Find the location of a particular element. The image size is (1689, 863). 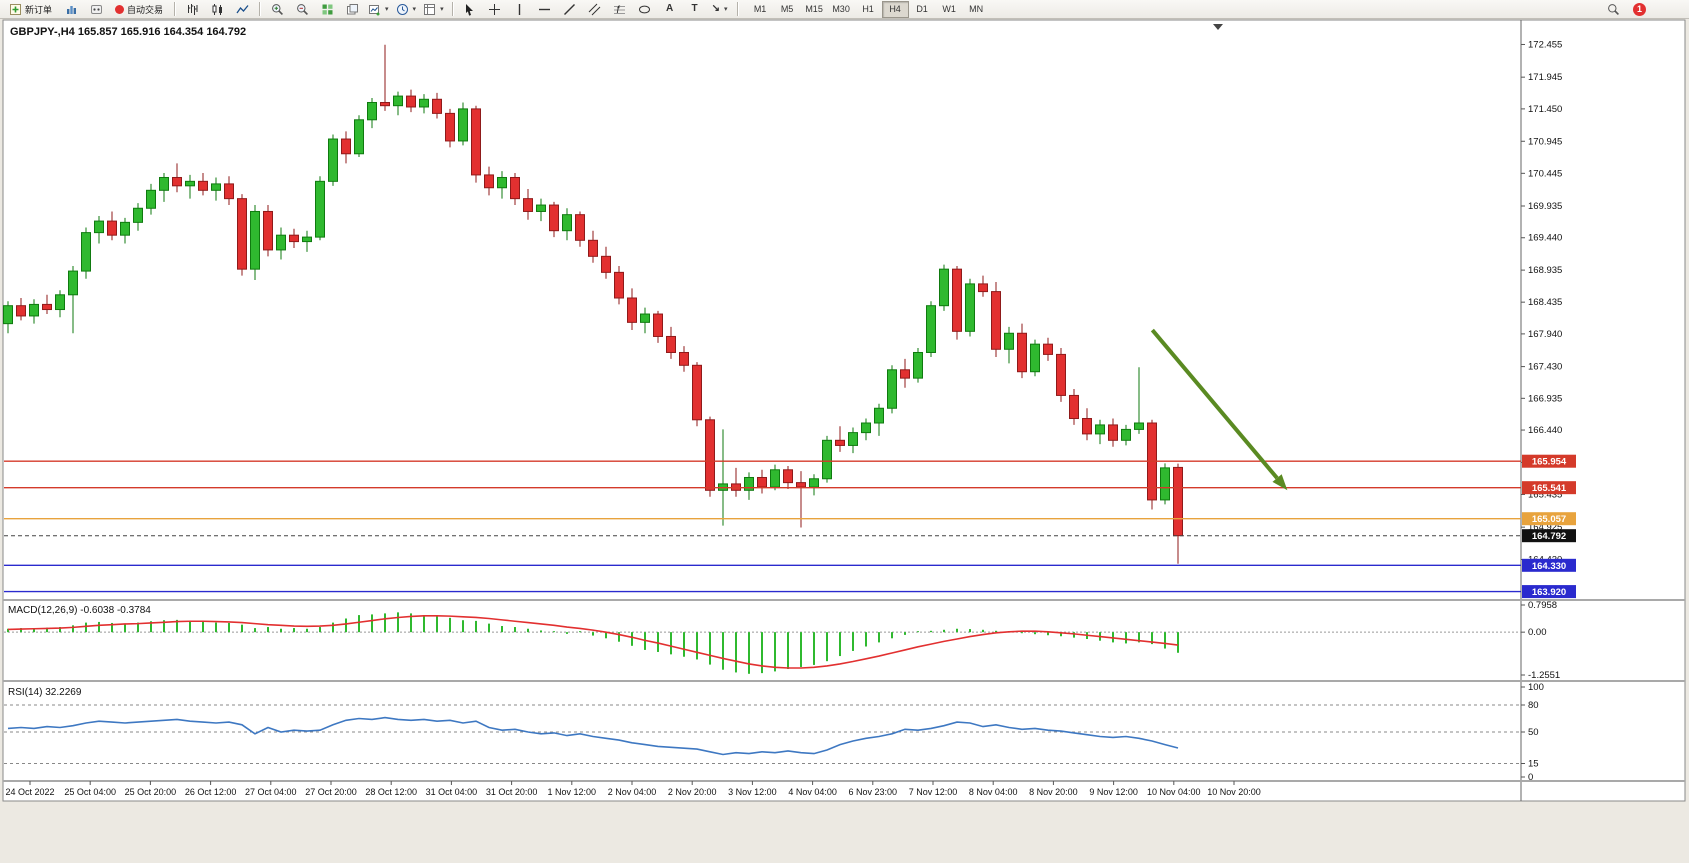

text-label-button: T is located at coordinates (695, 9).